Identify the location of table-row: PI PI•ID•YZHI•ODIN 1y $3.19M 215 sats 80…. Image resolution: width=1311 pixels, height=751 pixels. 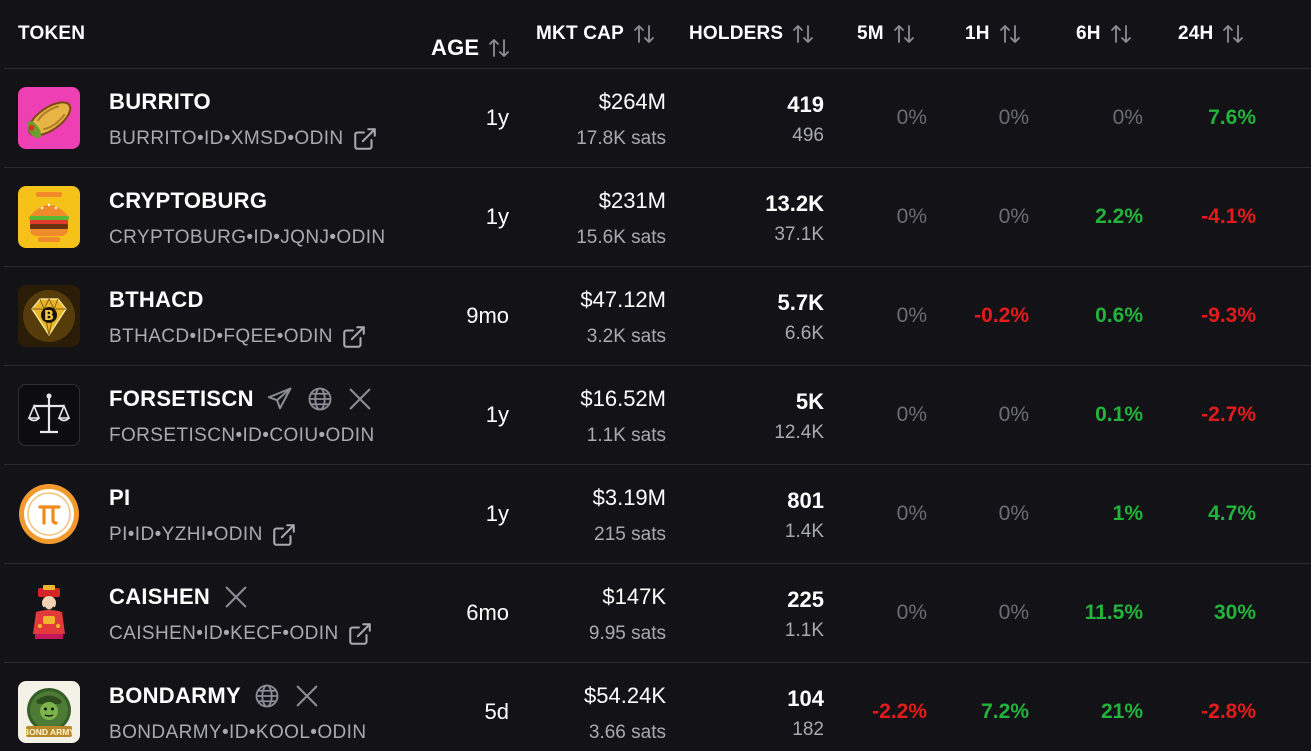
(657, 513).